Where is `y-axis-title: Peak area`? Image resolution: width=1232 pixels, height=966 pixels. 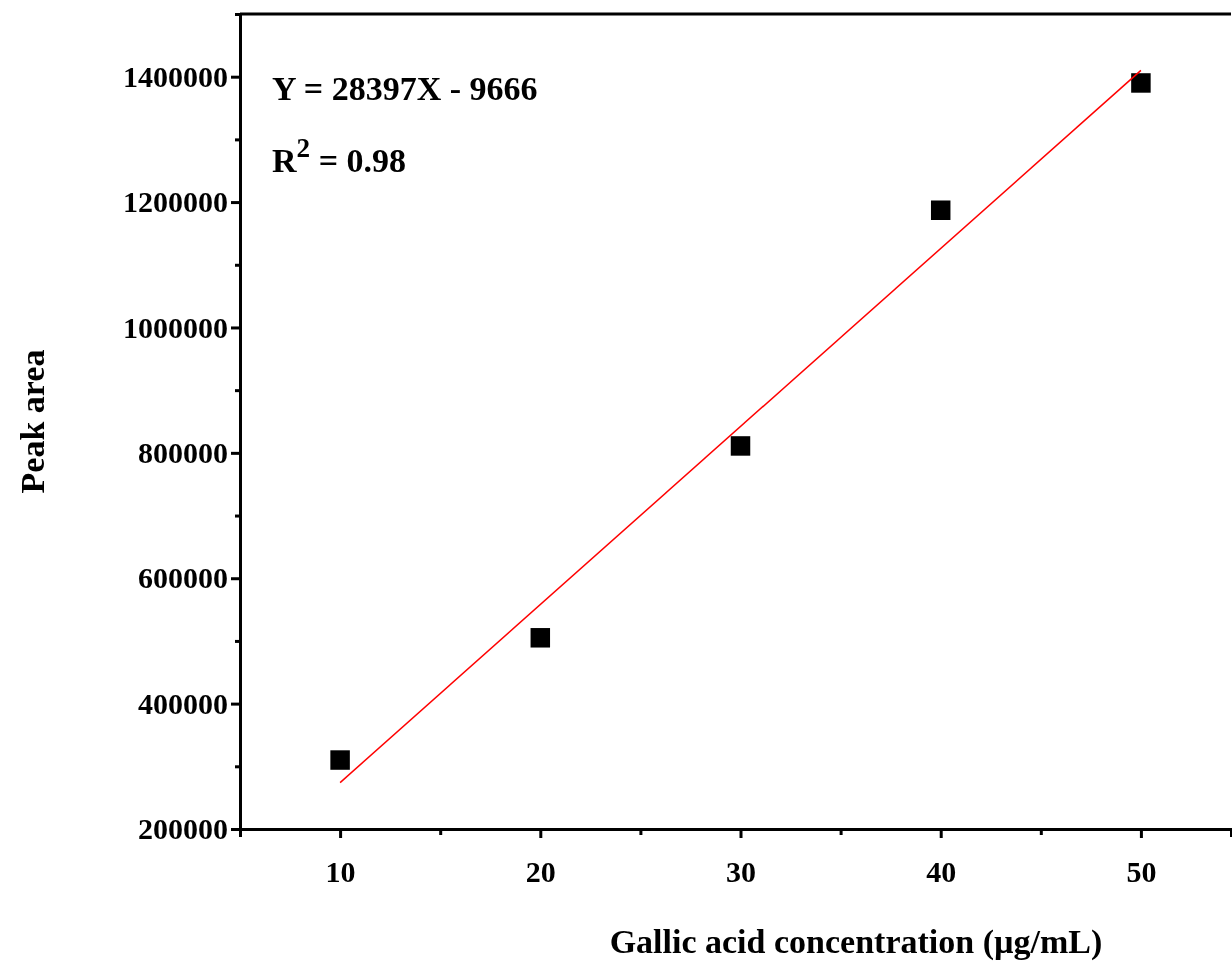 y-axis-title: Peak area is located at coordinates (32, 421).